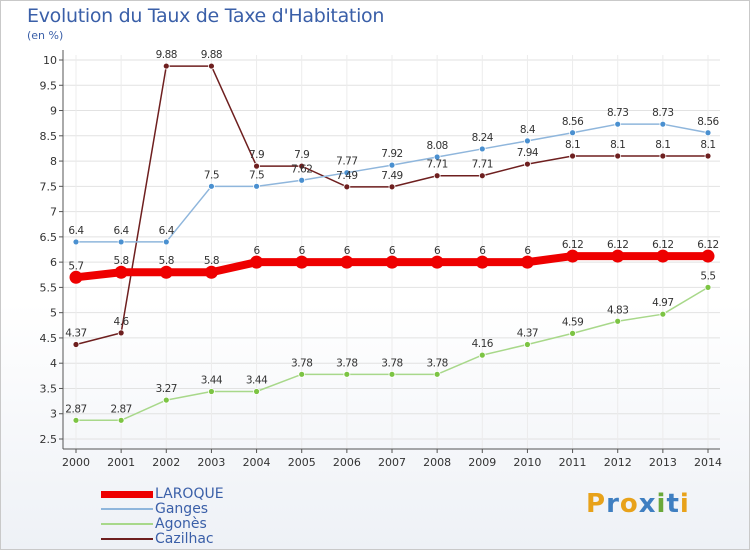 The image size is (750, 551). Describe the element at coordinates (53, 414) in the screenshot. I see `y-tick-label: 3` at that location.